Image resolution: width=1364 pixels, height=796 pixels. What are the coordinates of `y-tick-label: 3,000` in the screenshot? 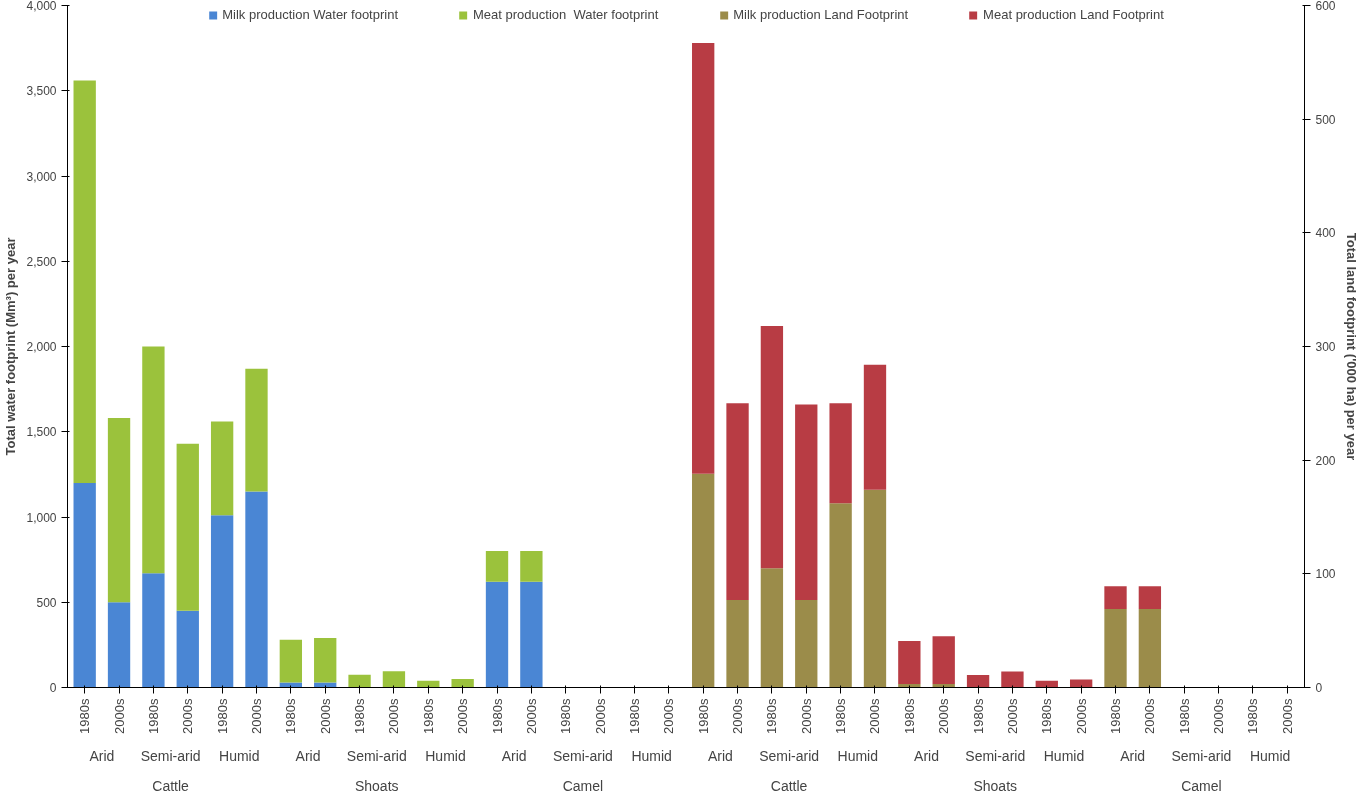 It's located at (41, 176).